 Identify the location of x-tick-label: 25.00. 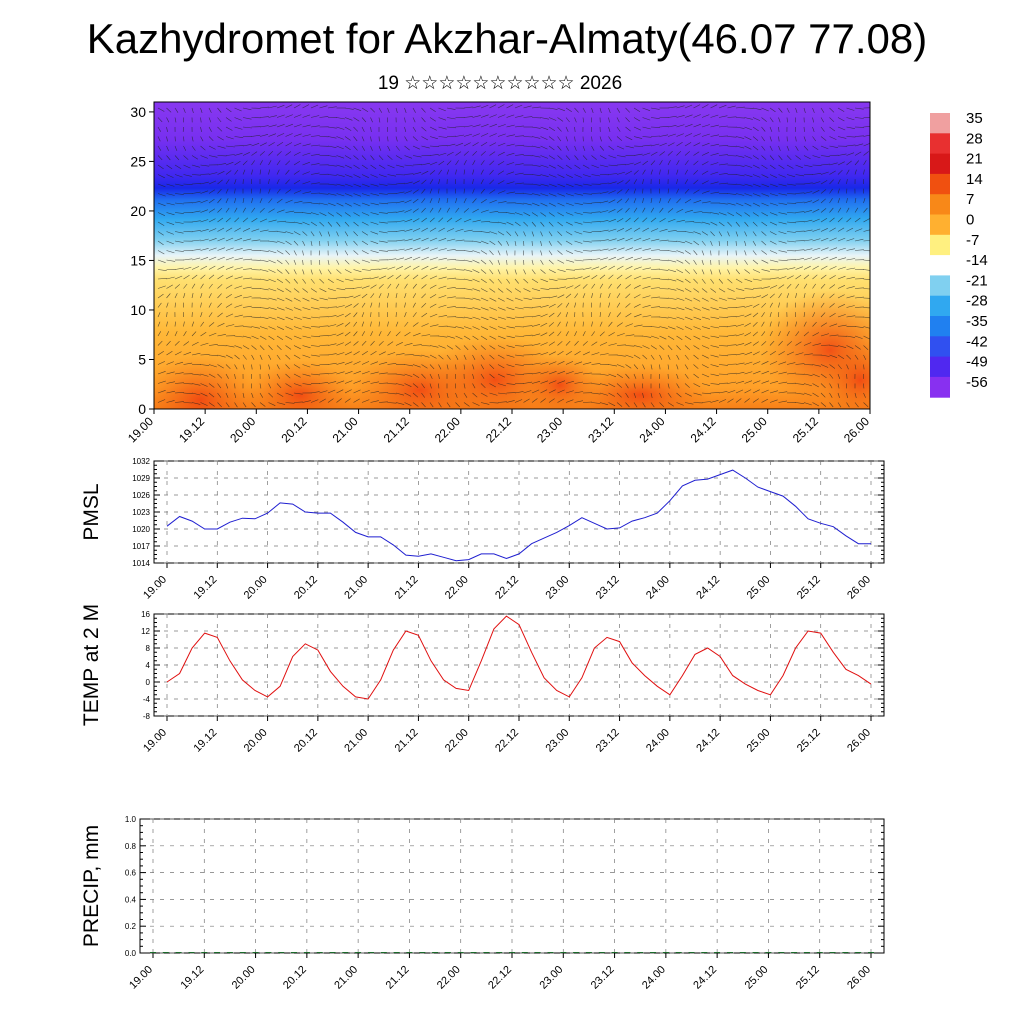
(759, 588).